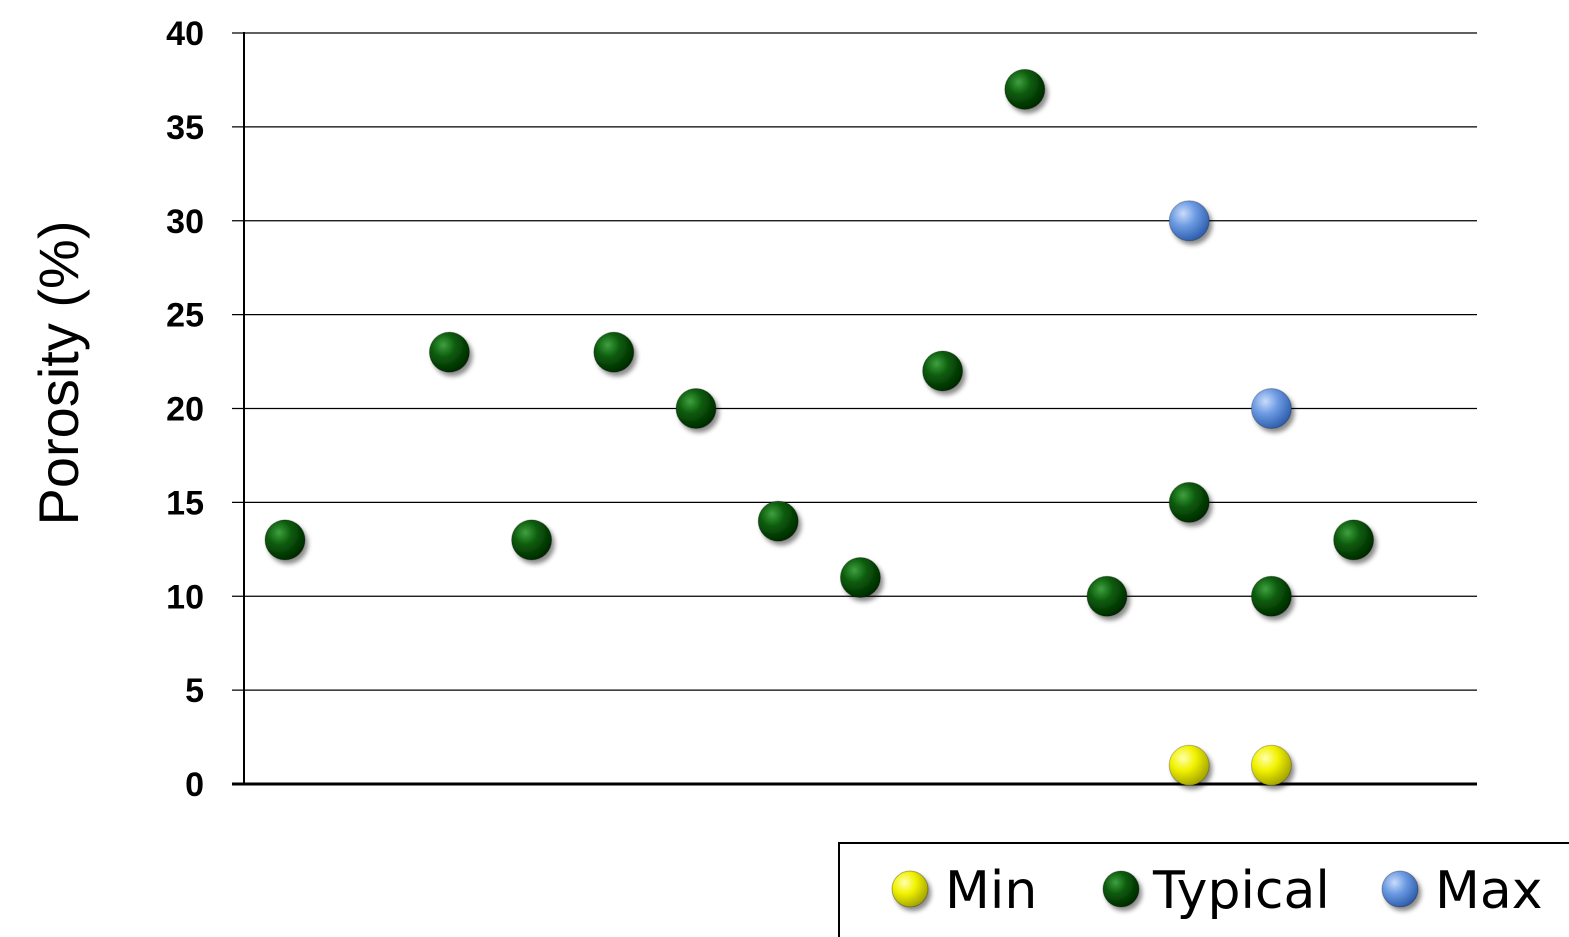 The width and height of the screenshot is (1569, 937). What do you see at coordinates (185, 597) in the screenshot?
I see `y-tick-label: 10` at bounding box center [185, 597].